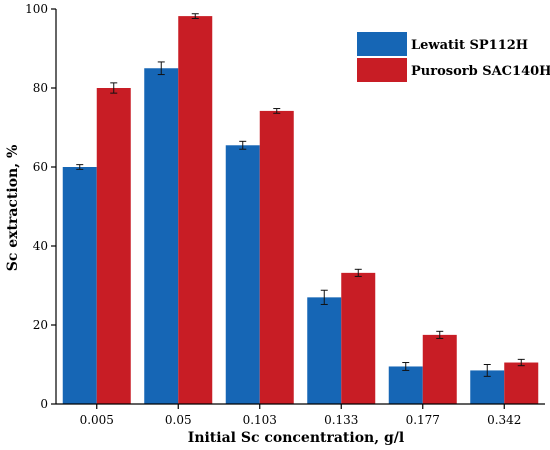 This screenshot has width=550, height=450. Describe the element at coordinates (40, 325) in the screenshot. I see `y-tick-label: 20` at that location.